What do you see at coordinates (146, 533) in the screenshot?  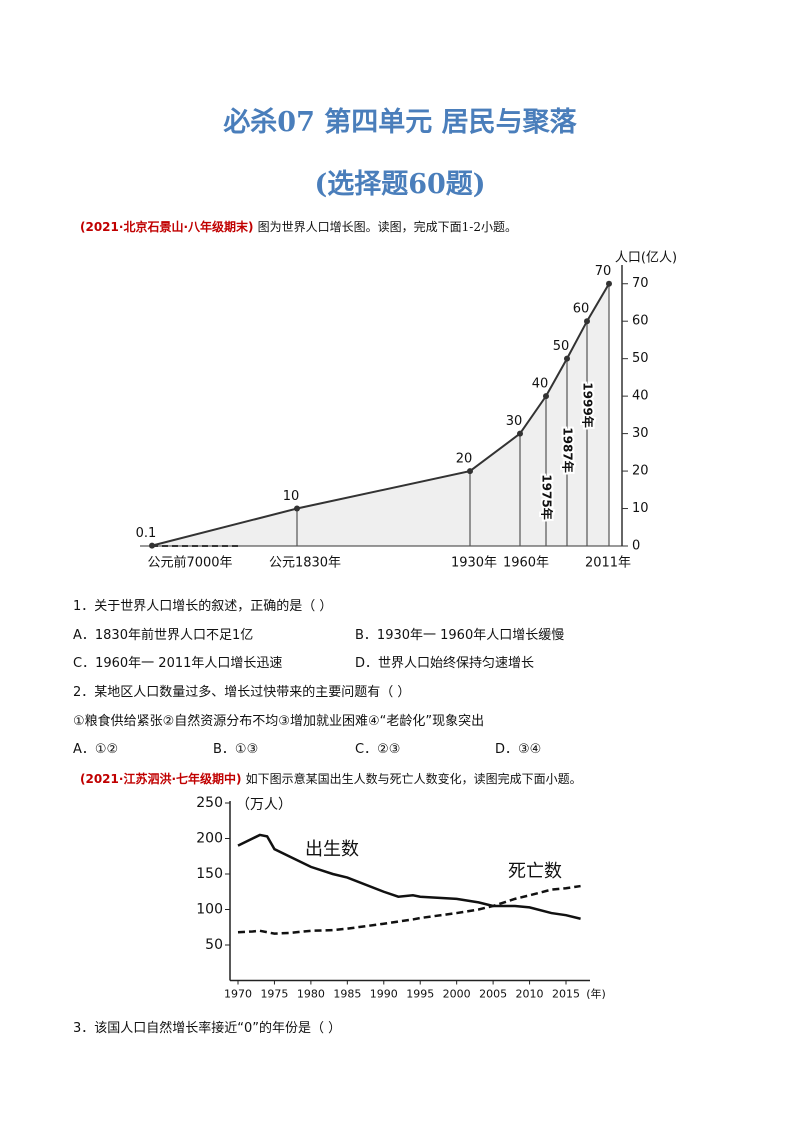 I see `value-label: 0.1` at bounding box center [146, 533].